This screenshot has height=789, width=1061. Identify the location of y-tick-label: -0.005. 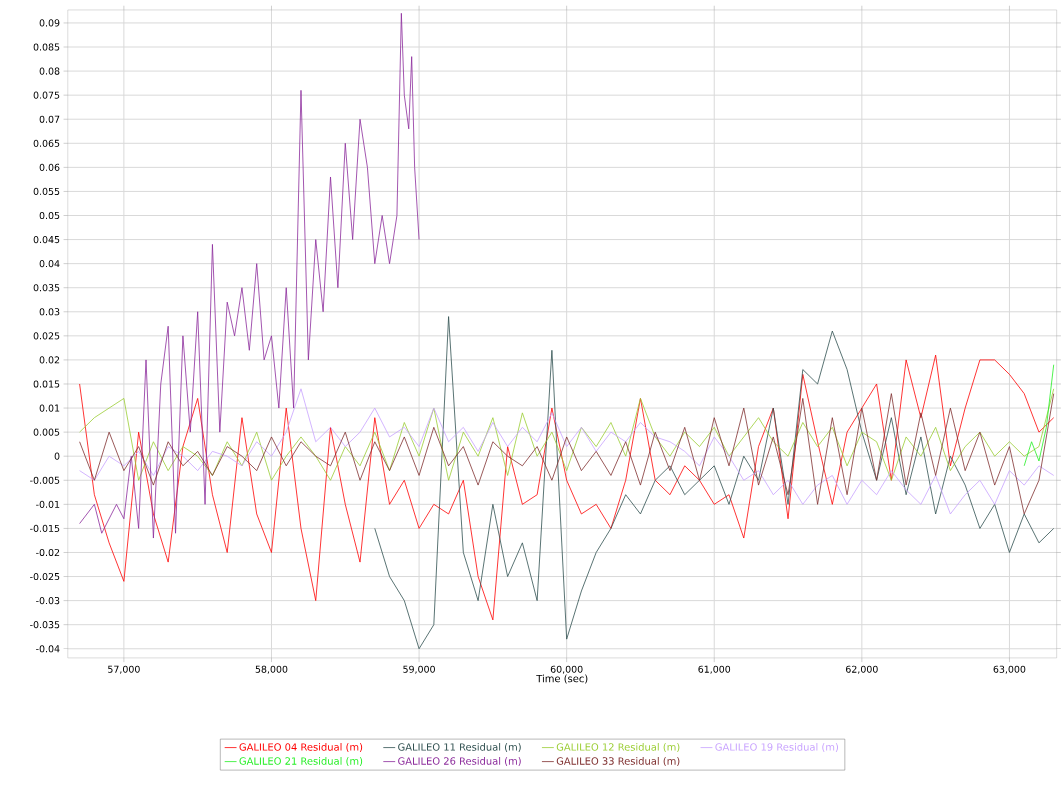
(45, 480).